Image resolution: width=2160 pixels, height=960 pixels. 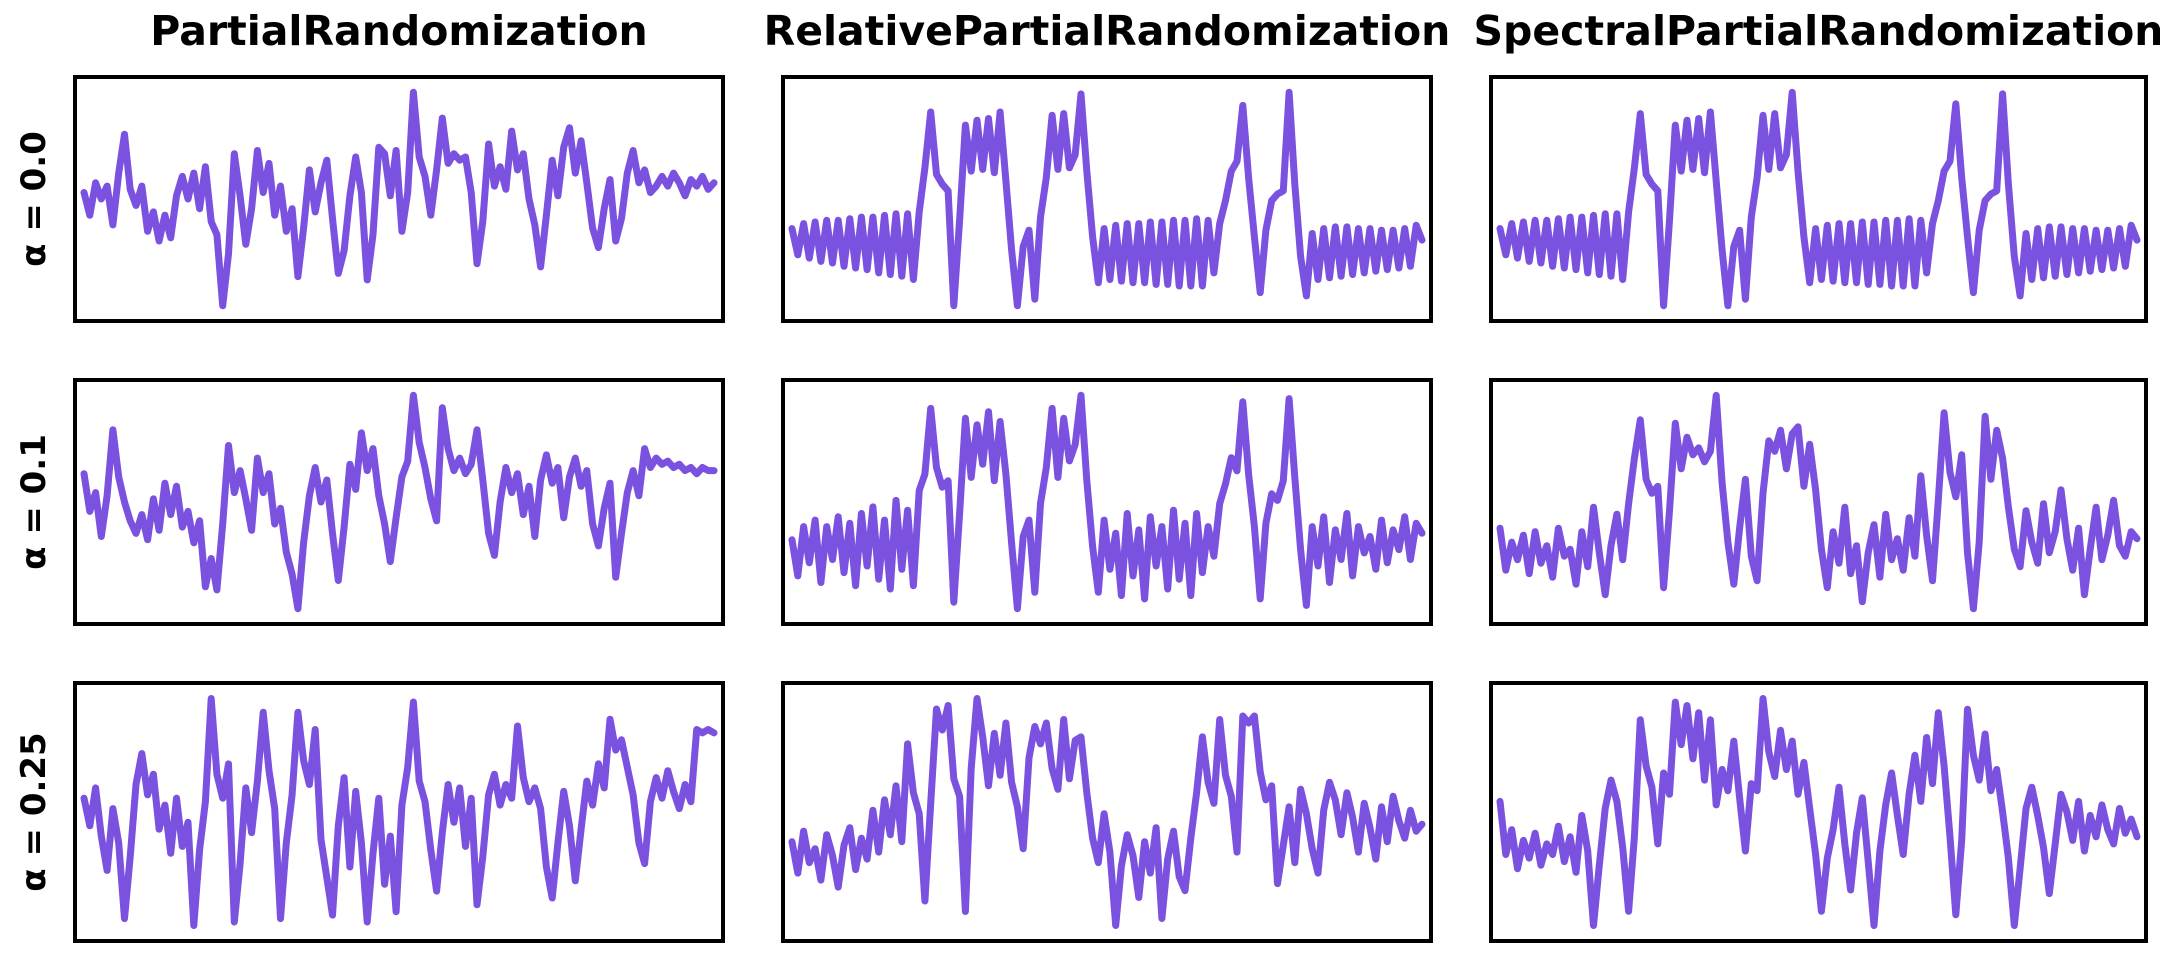 What do you see at coordinates (34, 199) in the screenshot?
I see `row-label-text: α = 0.0` at bounding box center [34, 199].